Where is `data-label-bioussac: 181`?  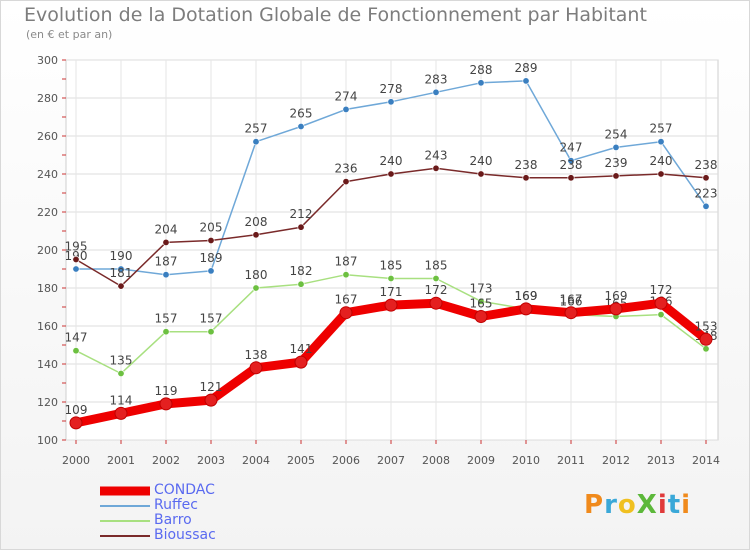
data-label-bioussac: 181 is located at coordinates (121, 273).